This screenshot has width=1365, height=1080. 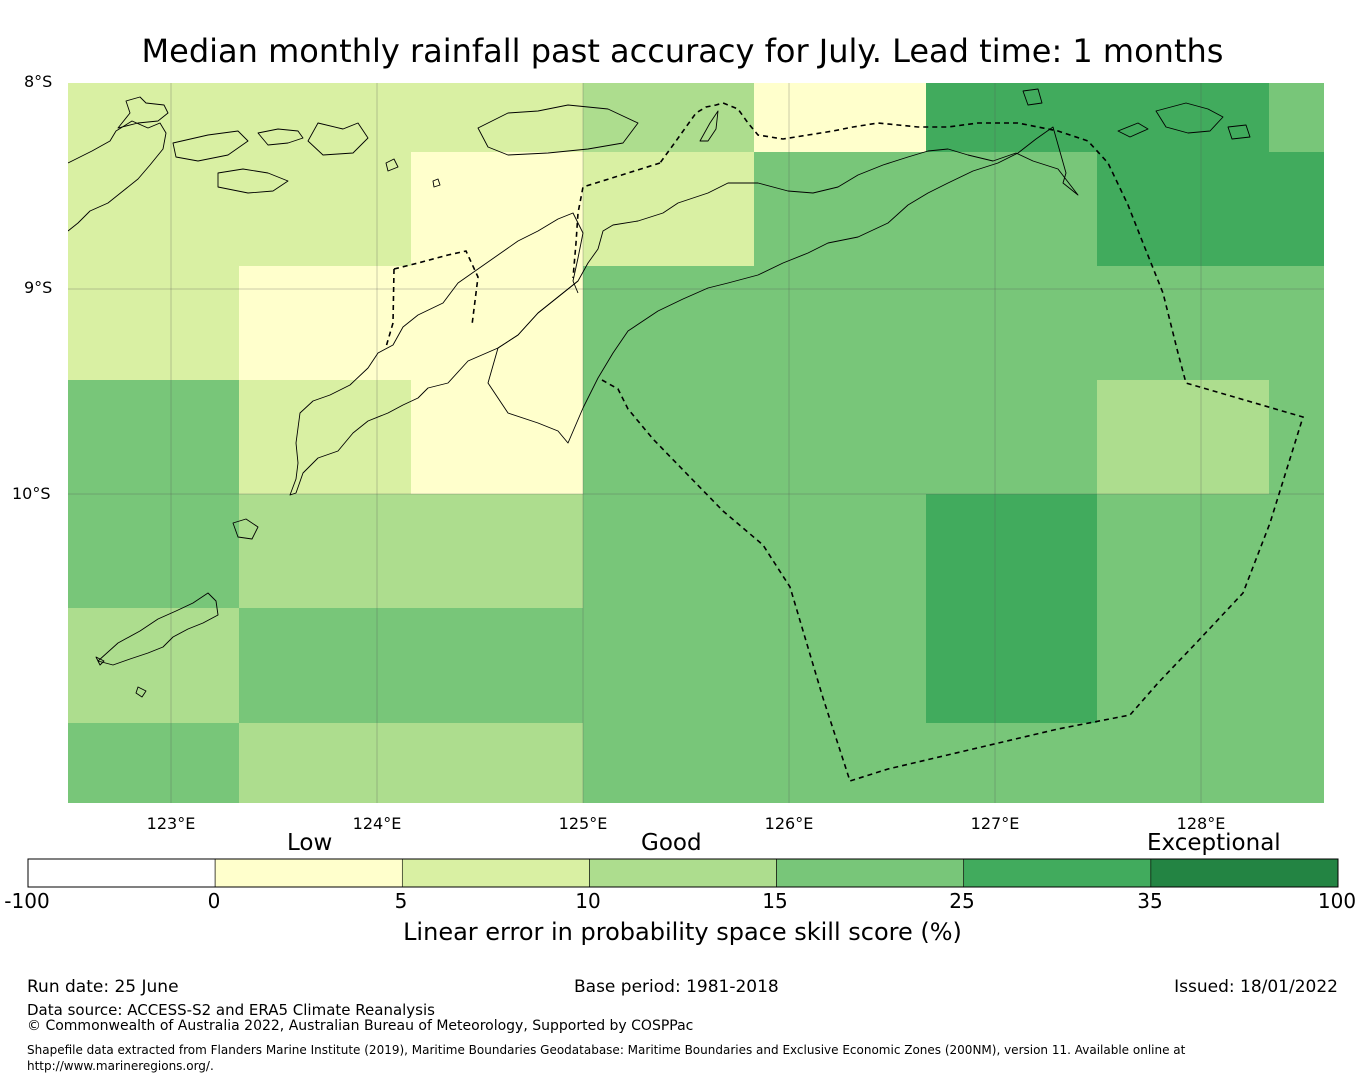 What do you see at coordinates (143, 112) in the screenshot?
I see `flores-north-island` at bounding box center [143, 112].